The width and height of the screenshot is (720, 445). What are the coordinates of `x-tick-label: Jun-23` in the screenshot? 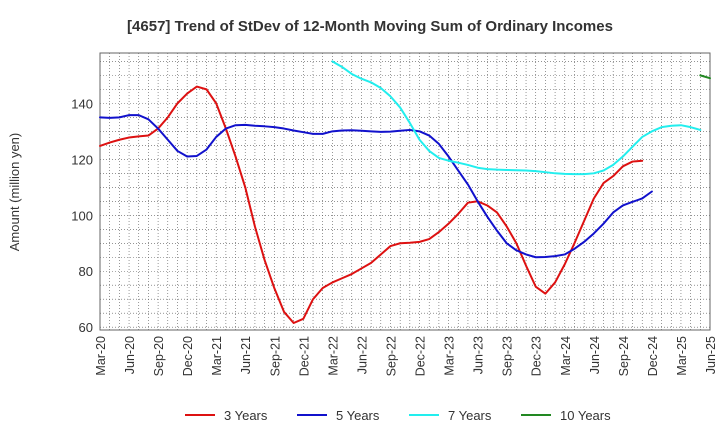 It's located at (479, 355).